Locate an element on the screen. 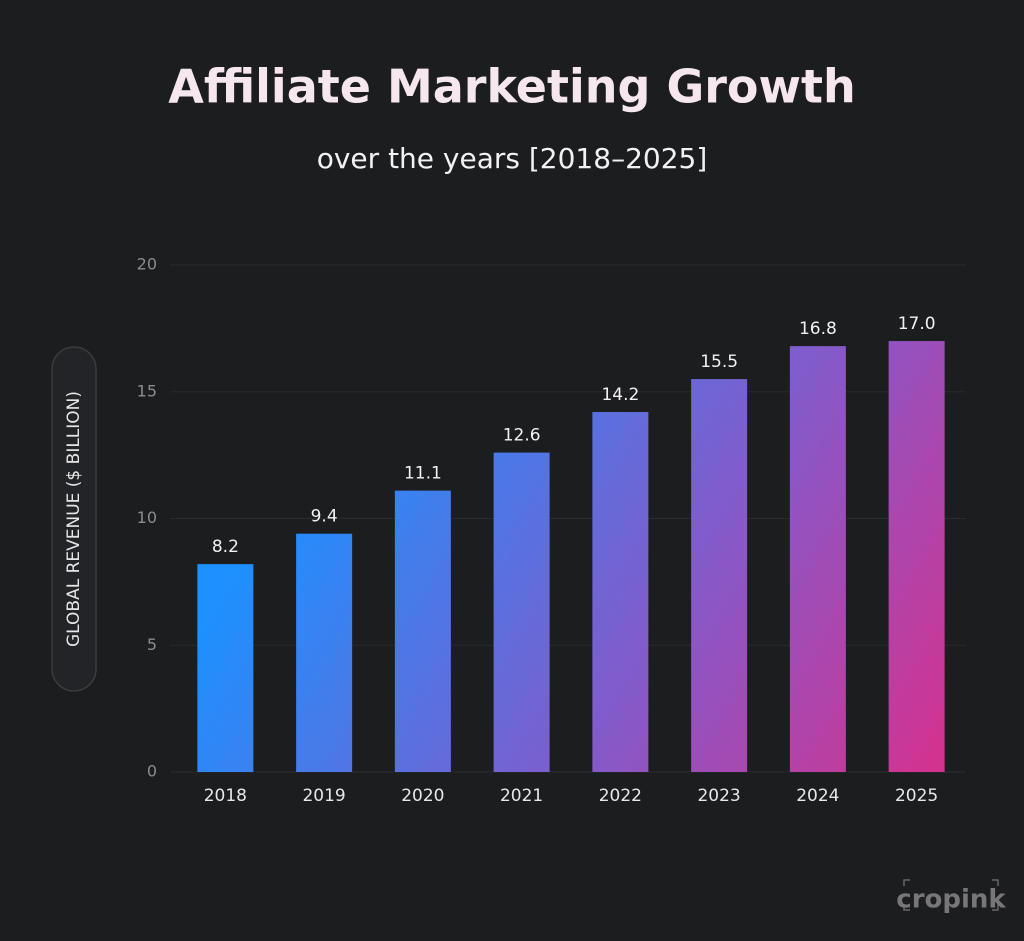 The image size is (1024, 941). y-tick-label: 5 is located at coordinates (152, 644).